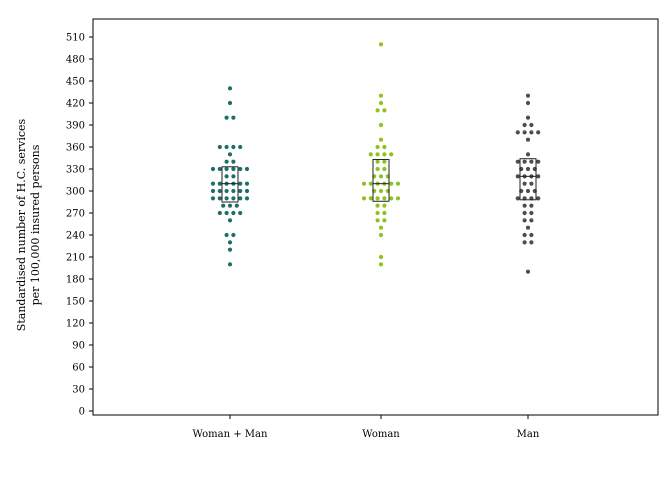  I want to click on y-tick-label: 60, so click(78, 368).